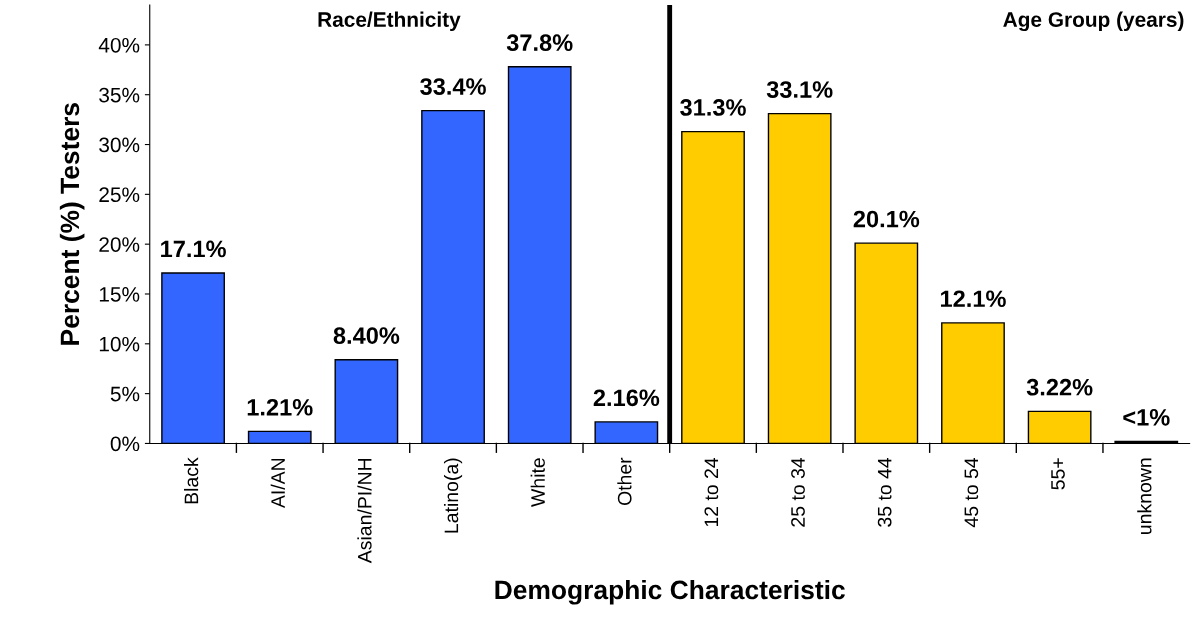 The image size is (1198, 629). Describe the element at coordinates (119, 145) in the screenshot. I see `y-tick-label: 30%` at that location.